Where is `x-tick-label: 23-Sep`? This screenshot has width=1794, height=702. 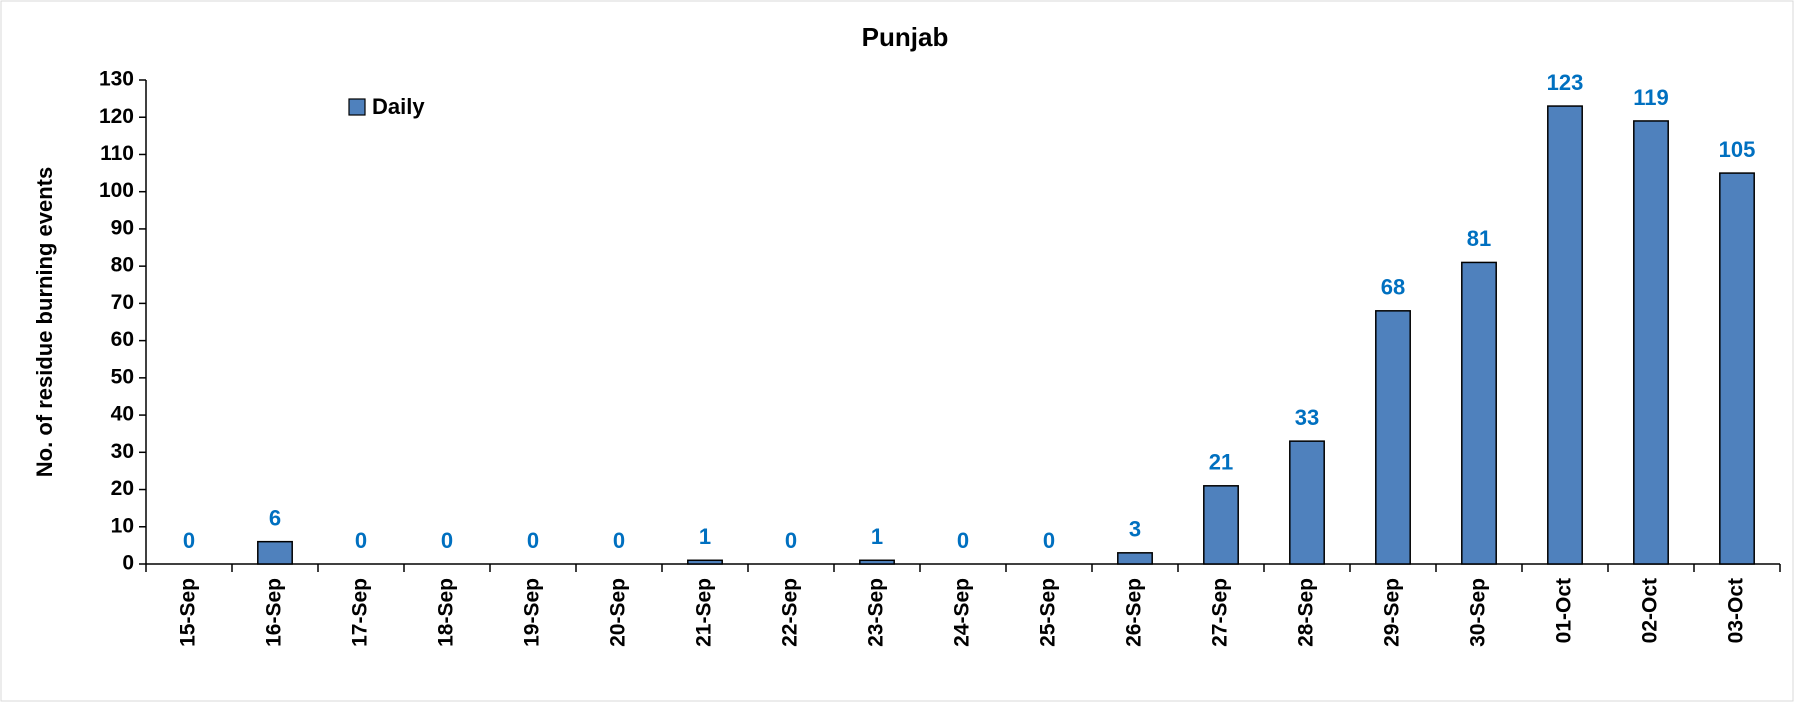 x-tick-label: 23-Sep is located at coordinates (876, 612).